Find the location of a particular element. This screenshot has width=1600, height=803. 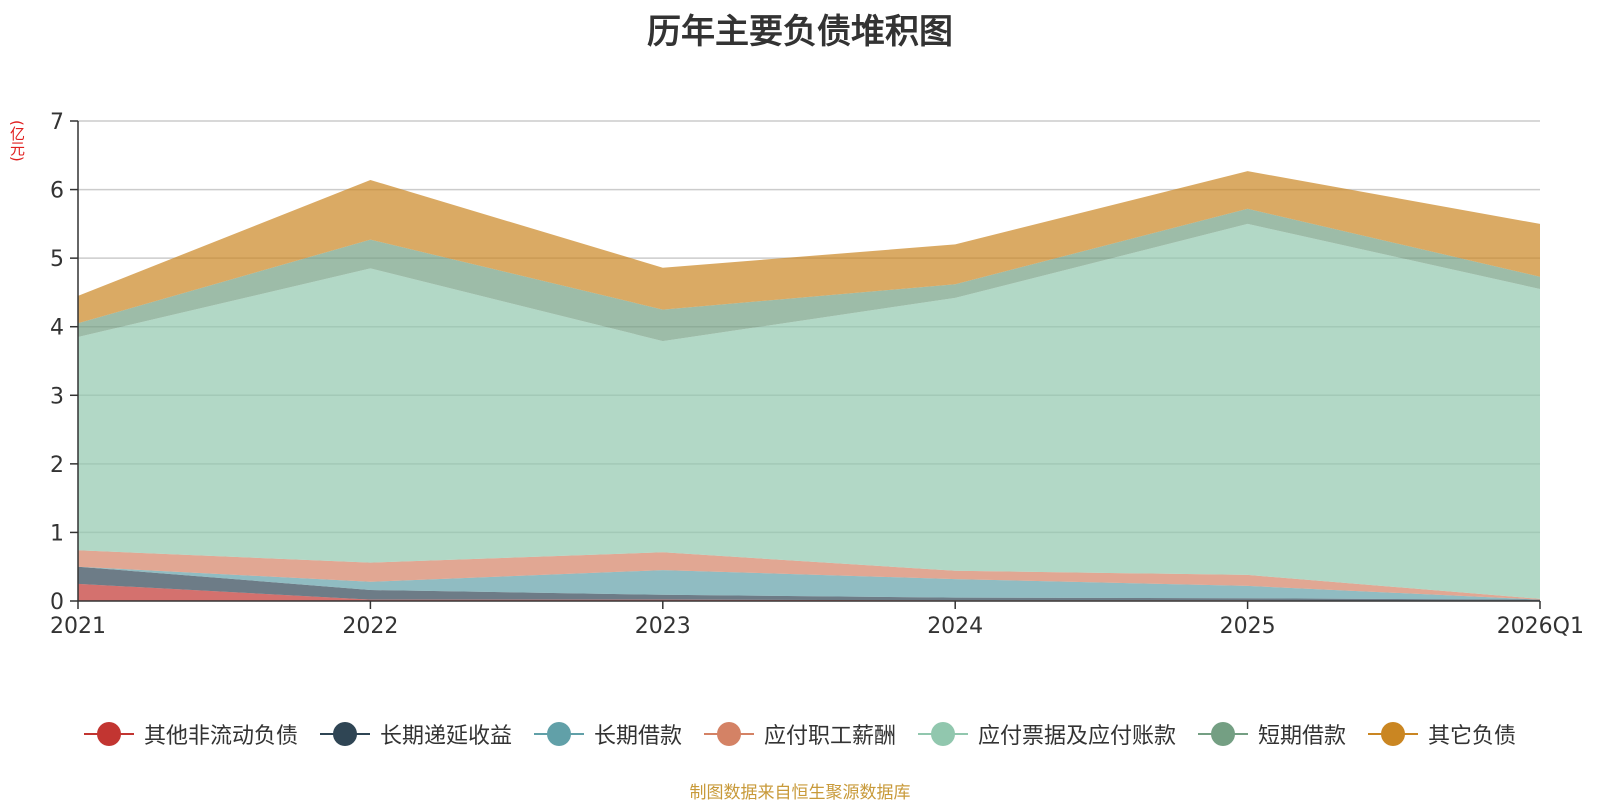

legend-label: 应付票据及应付账款 is located at coordinates (1077, 736).